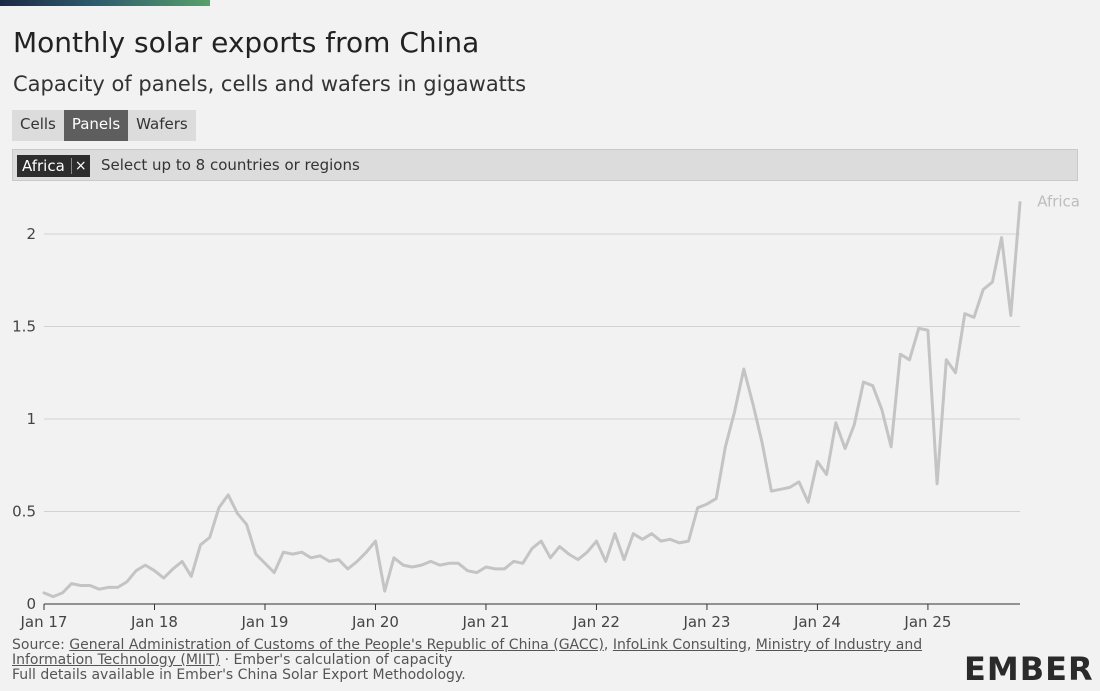 The width and height of the screenshot is (1100, 691). I want to click on x-tick-label: Jan 23, so click(706, 622).